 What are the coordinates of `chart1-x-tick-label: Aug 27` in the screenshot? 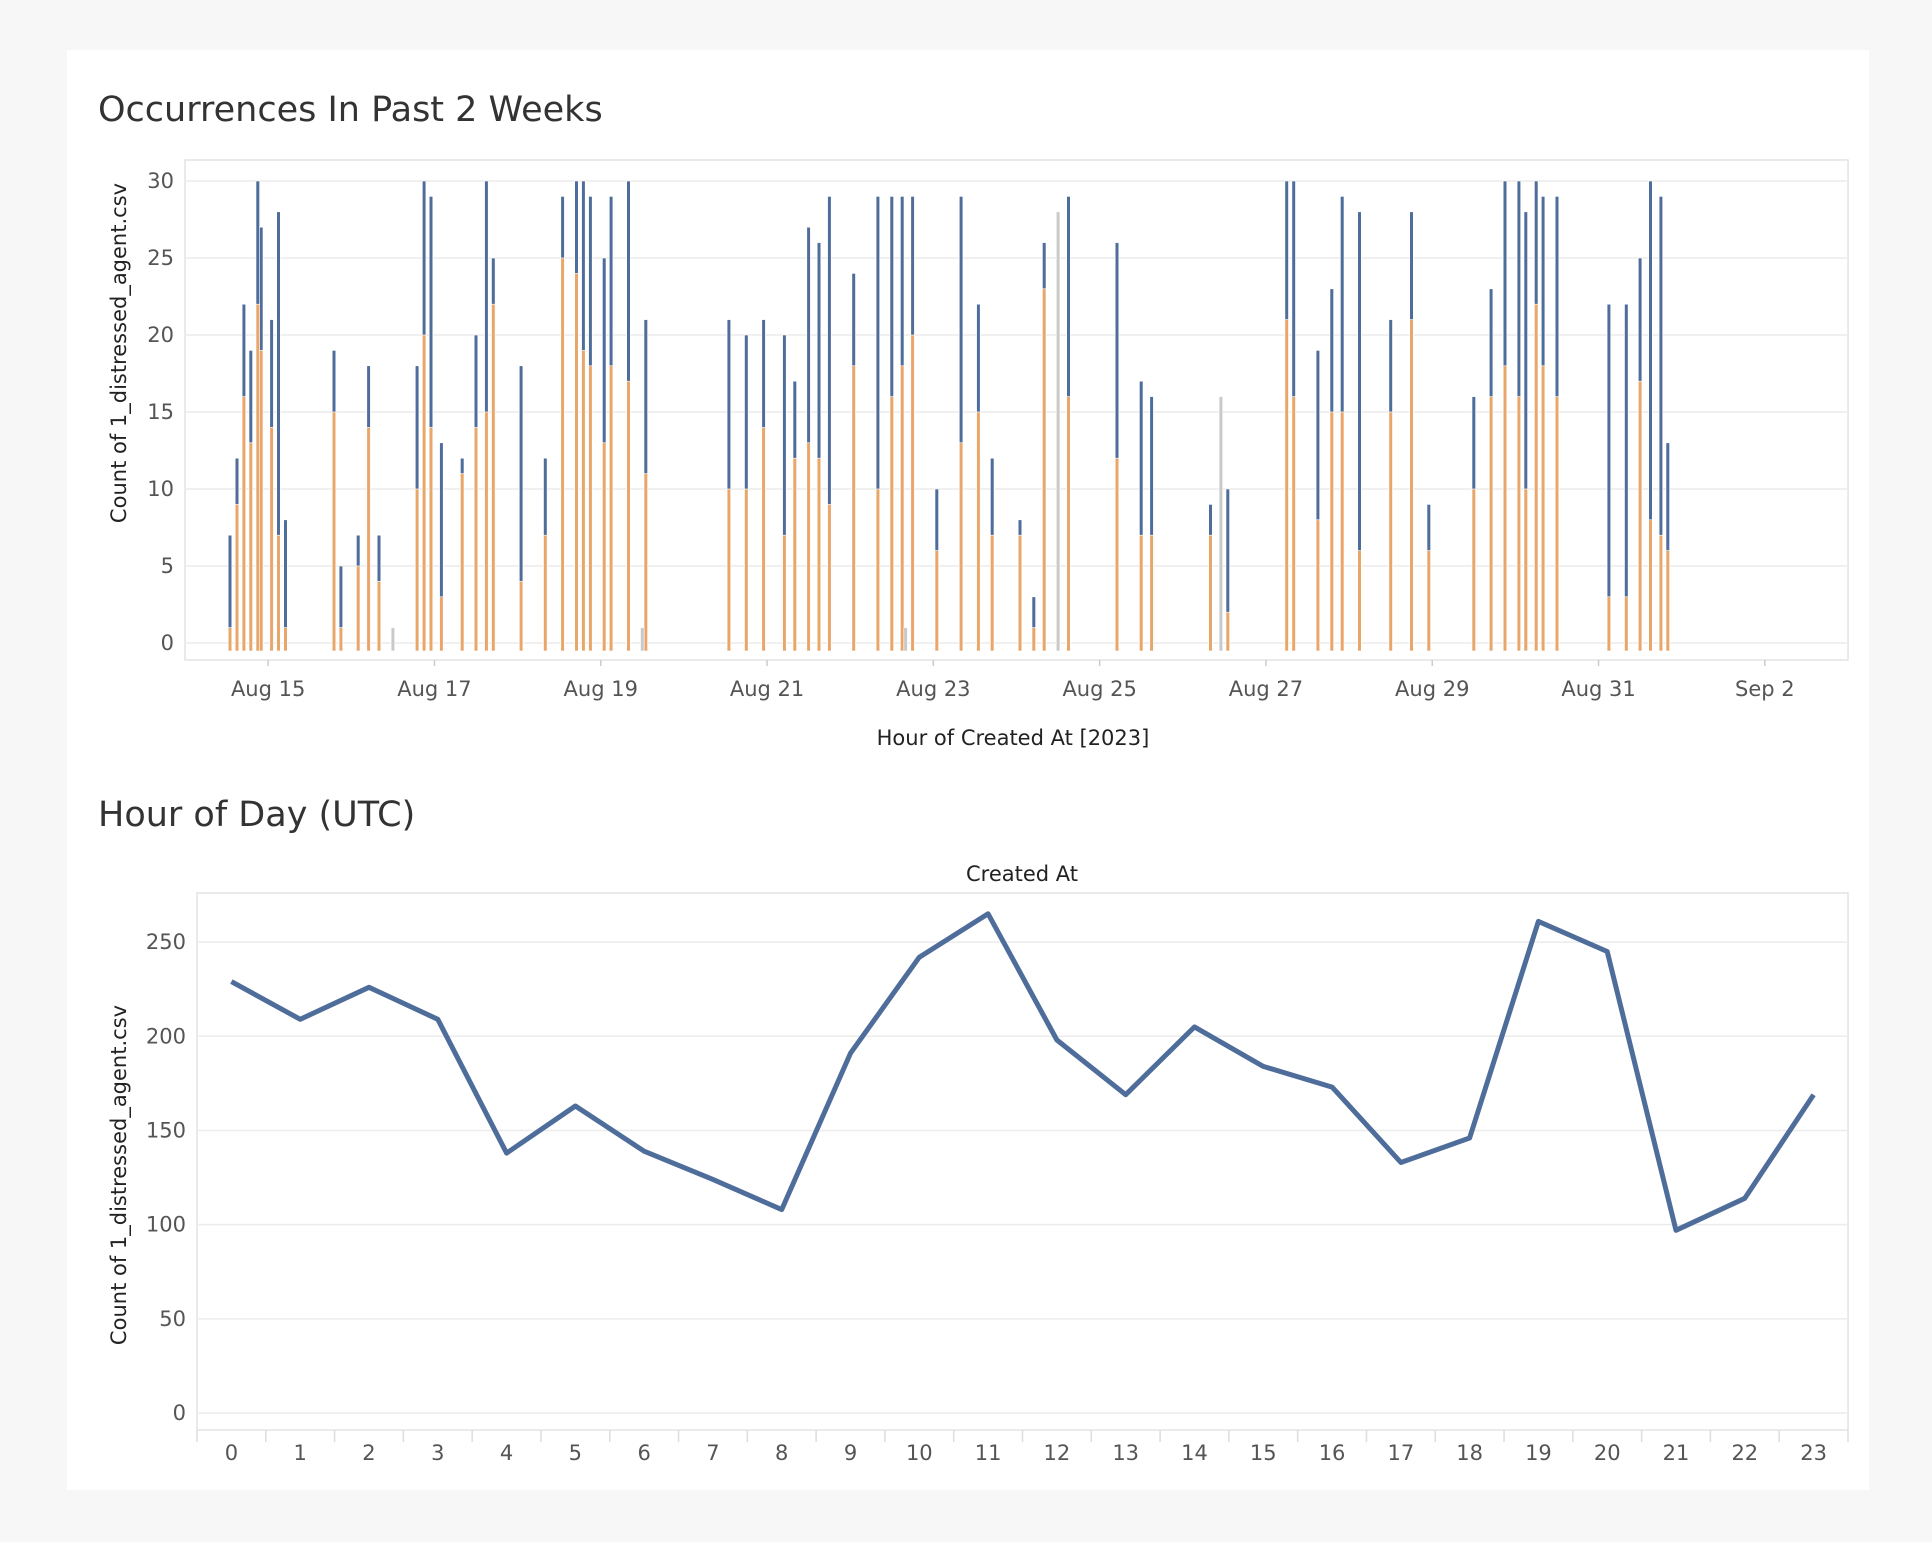 It's located at (1266, 689).